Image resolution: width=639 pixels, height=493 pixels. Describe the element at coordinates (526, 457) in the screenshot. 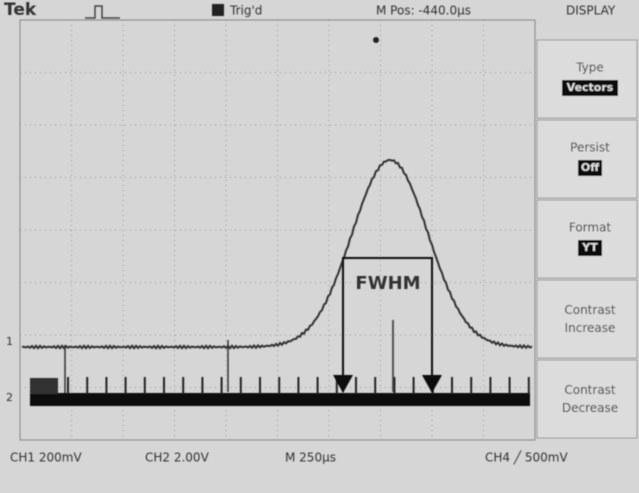

I see `trigger-setting: CH4 ╱ 500mV` at that location.